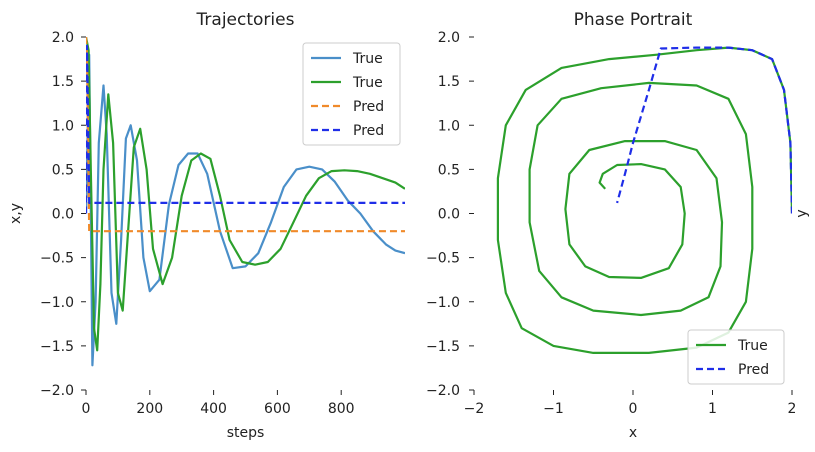  Describe the element at coordinates (245, 20) in the screenshot. I see `chart-title: Trajectories` at that location.